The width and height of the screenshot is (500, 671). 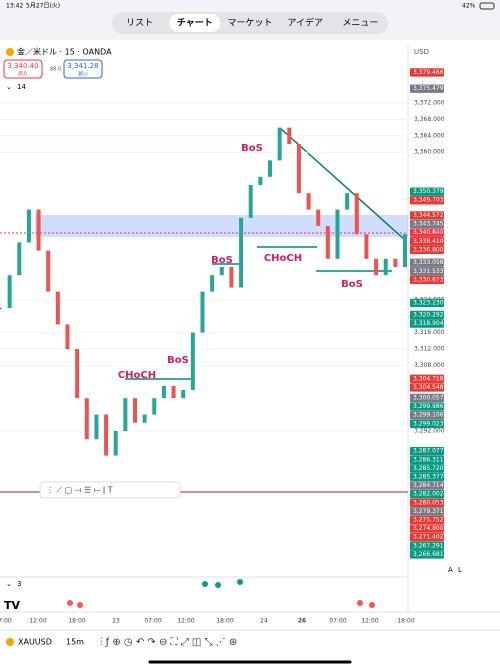 I want to click on buy-button, so click(x=83, y=69).